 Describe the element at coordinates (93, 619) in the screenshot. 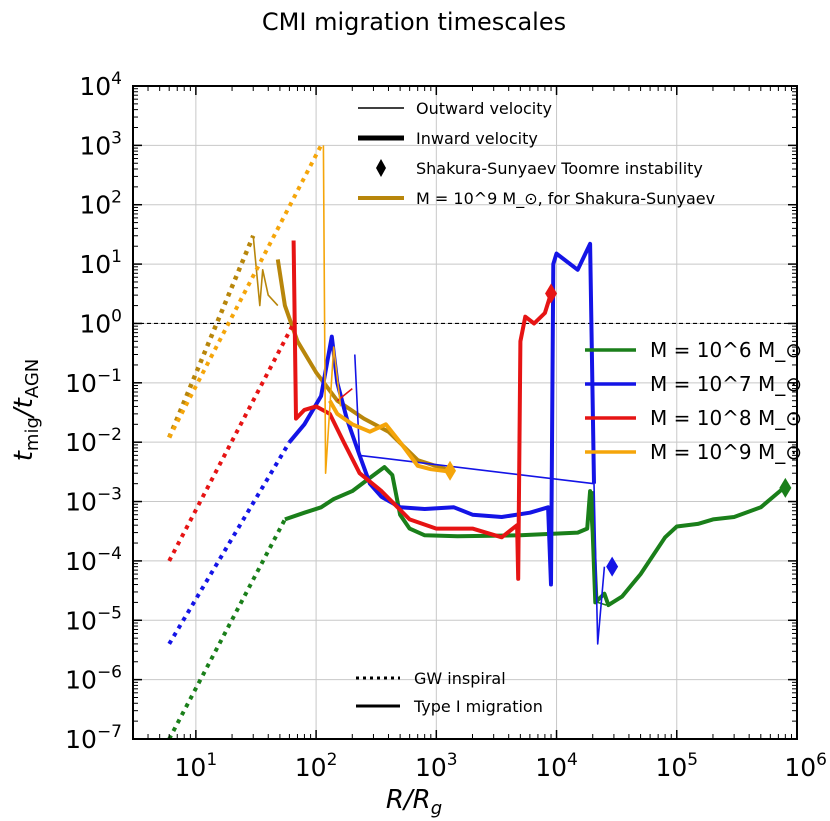

I see `y-tick-label: 10⁻⁵` at that location.